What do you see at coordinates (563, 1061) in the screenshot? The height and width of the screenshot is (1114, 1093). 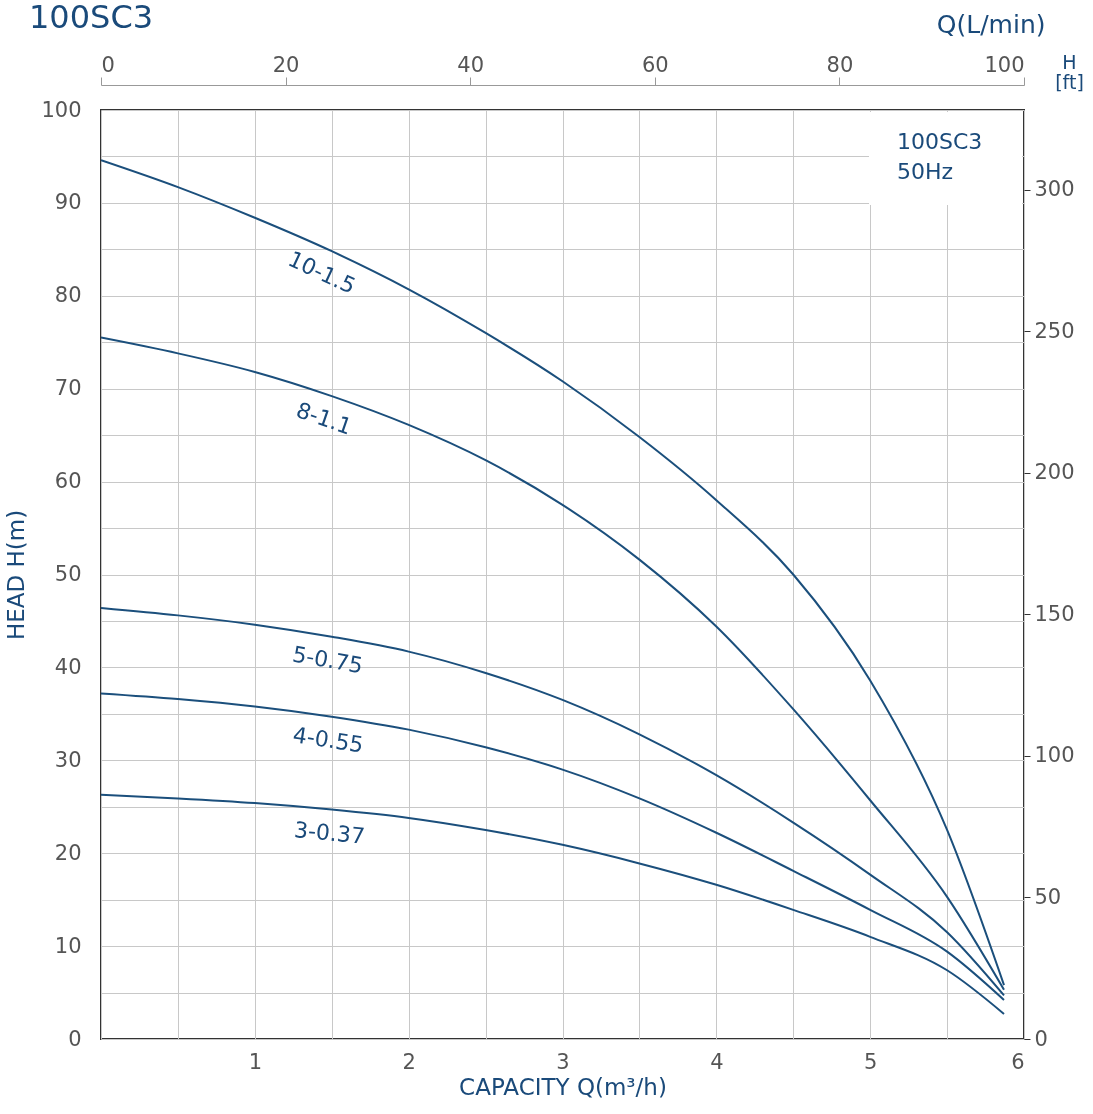 I see `x-tick-label: 3` at bounding box center [563, 1061].